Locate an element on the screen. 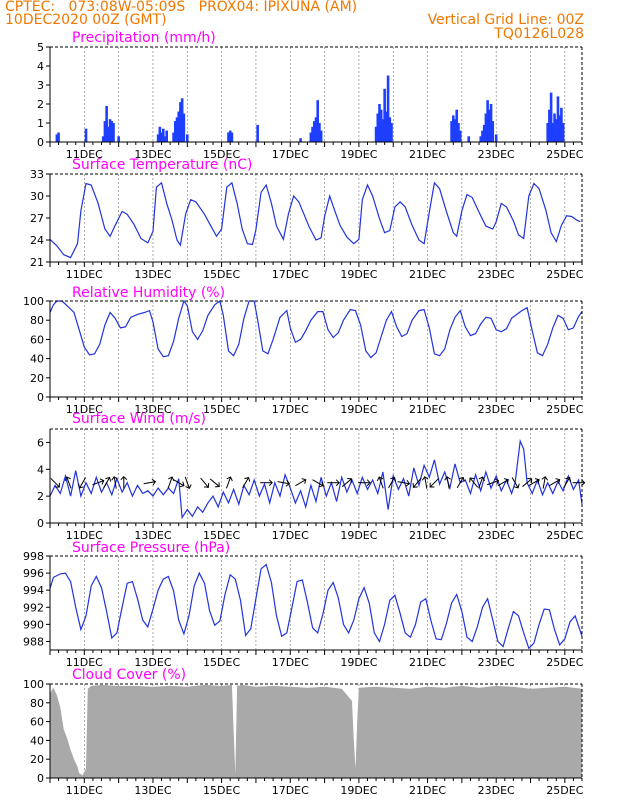  panel-title-rh: Relative Humidity (%) is located at coordinates (148, 293).